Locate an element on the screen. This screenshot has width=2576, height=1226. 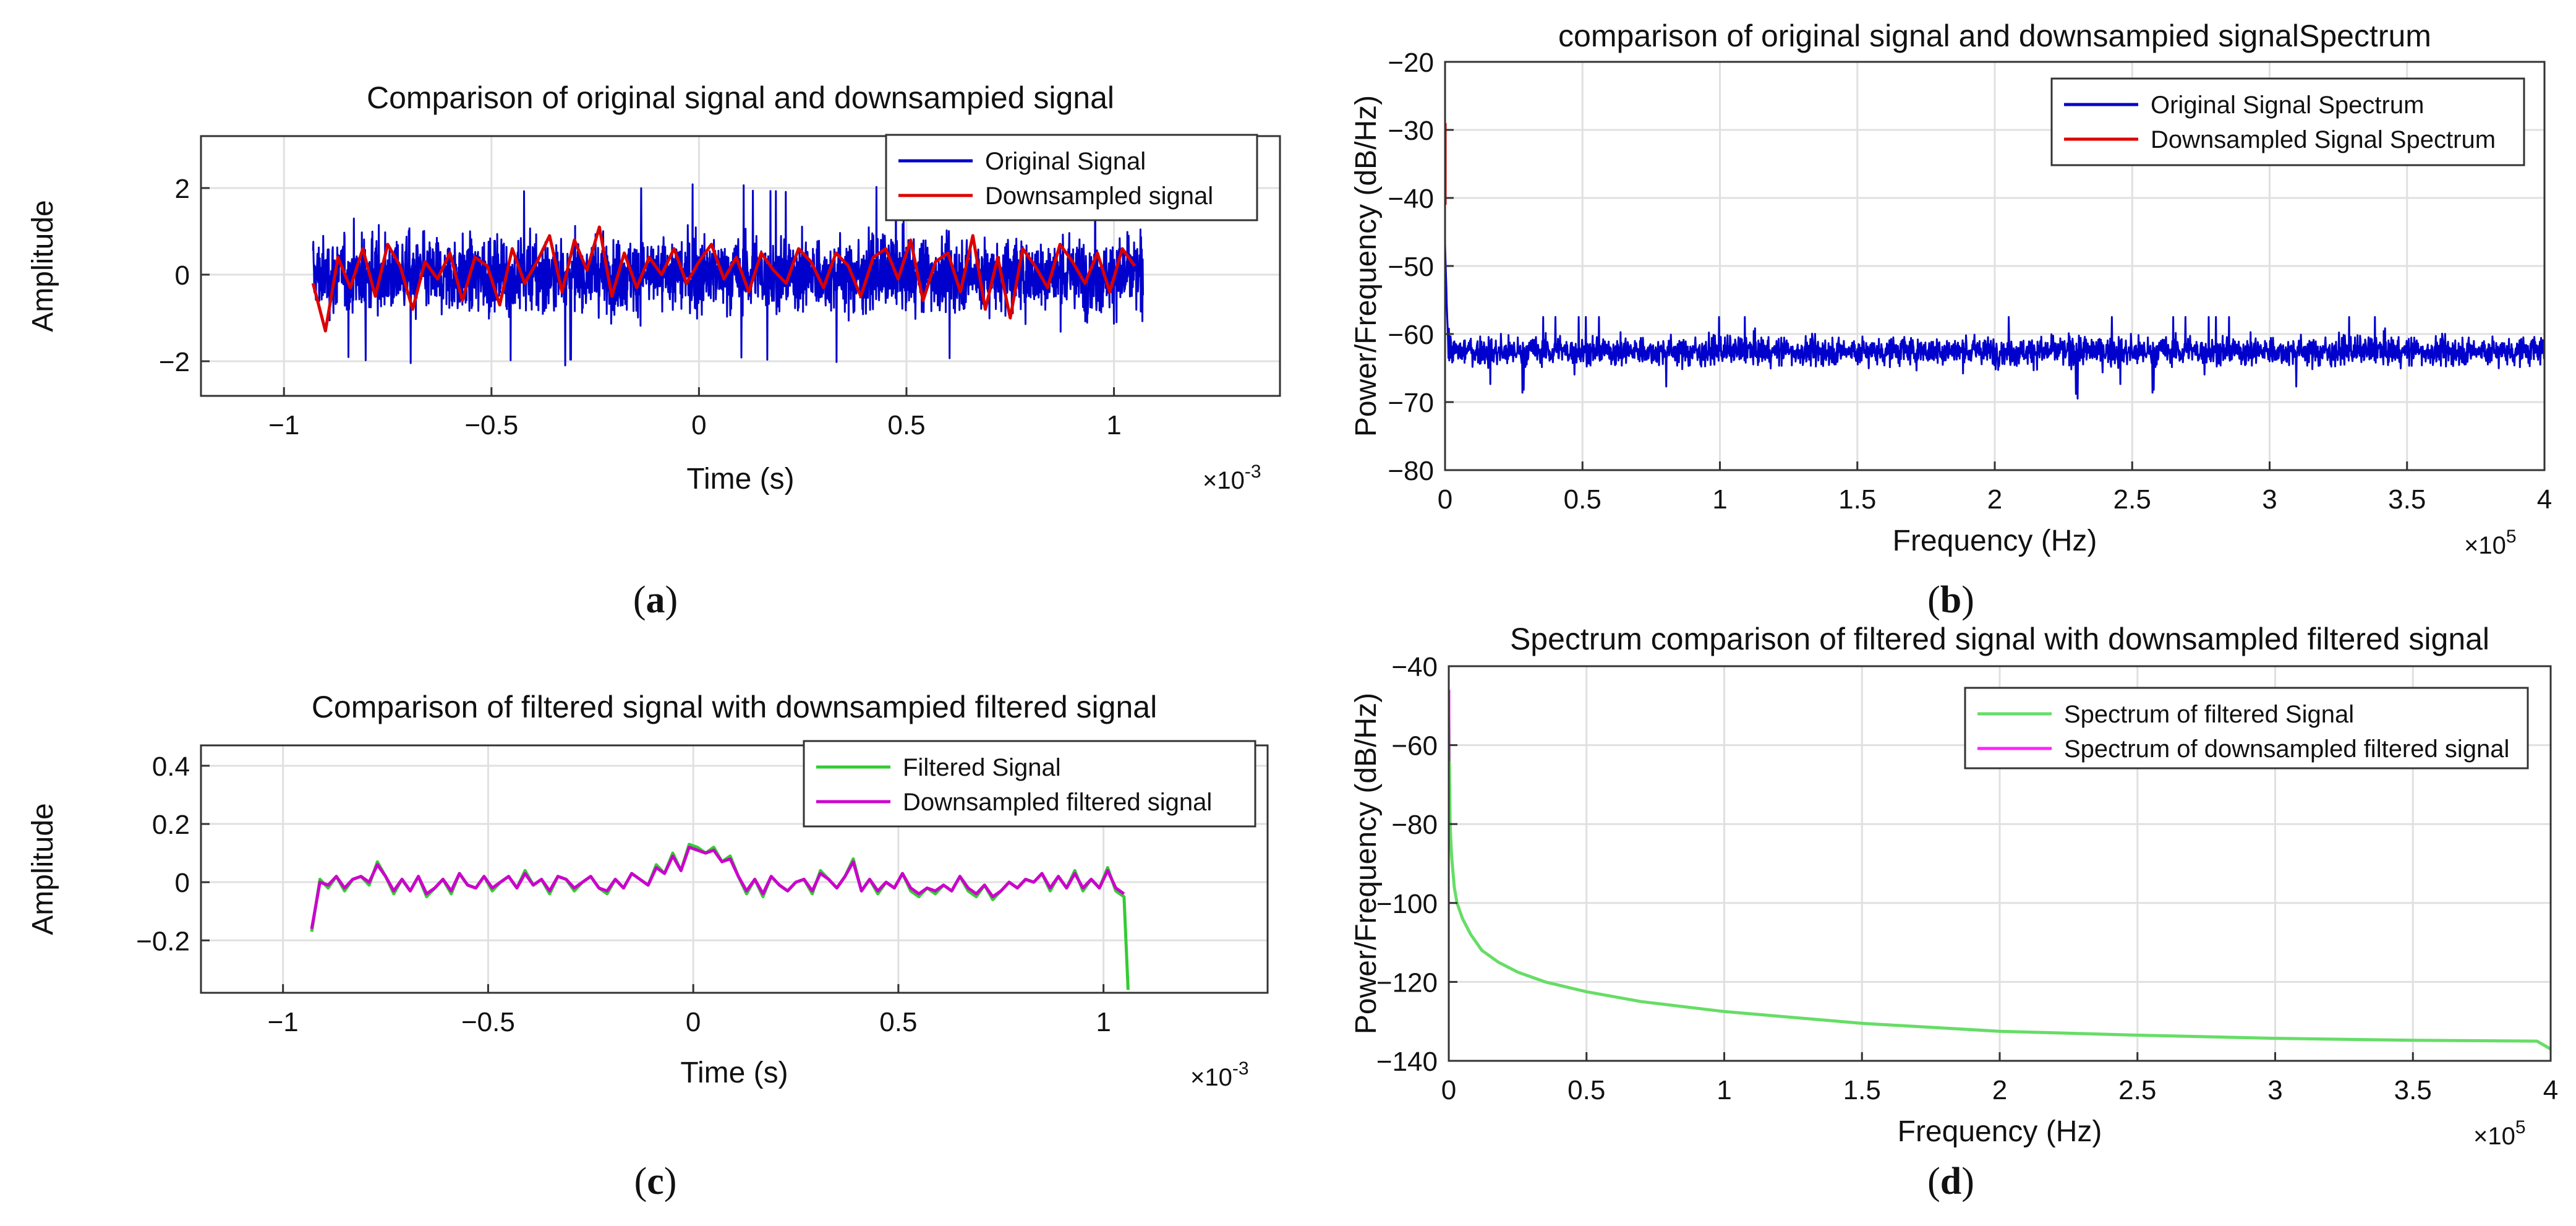
y-tick-label: −2 is located at coordinates (174, 362).